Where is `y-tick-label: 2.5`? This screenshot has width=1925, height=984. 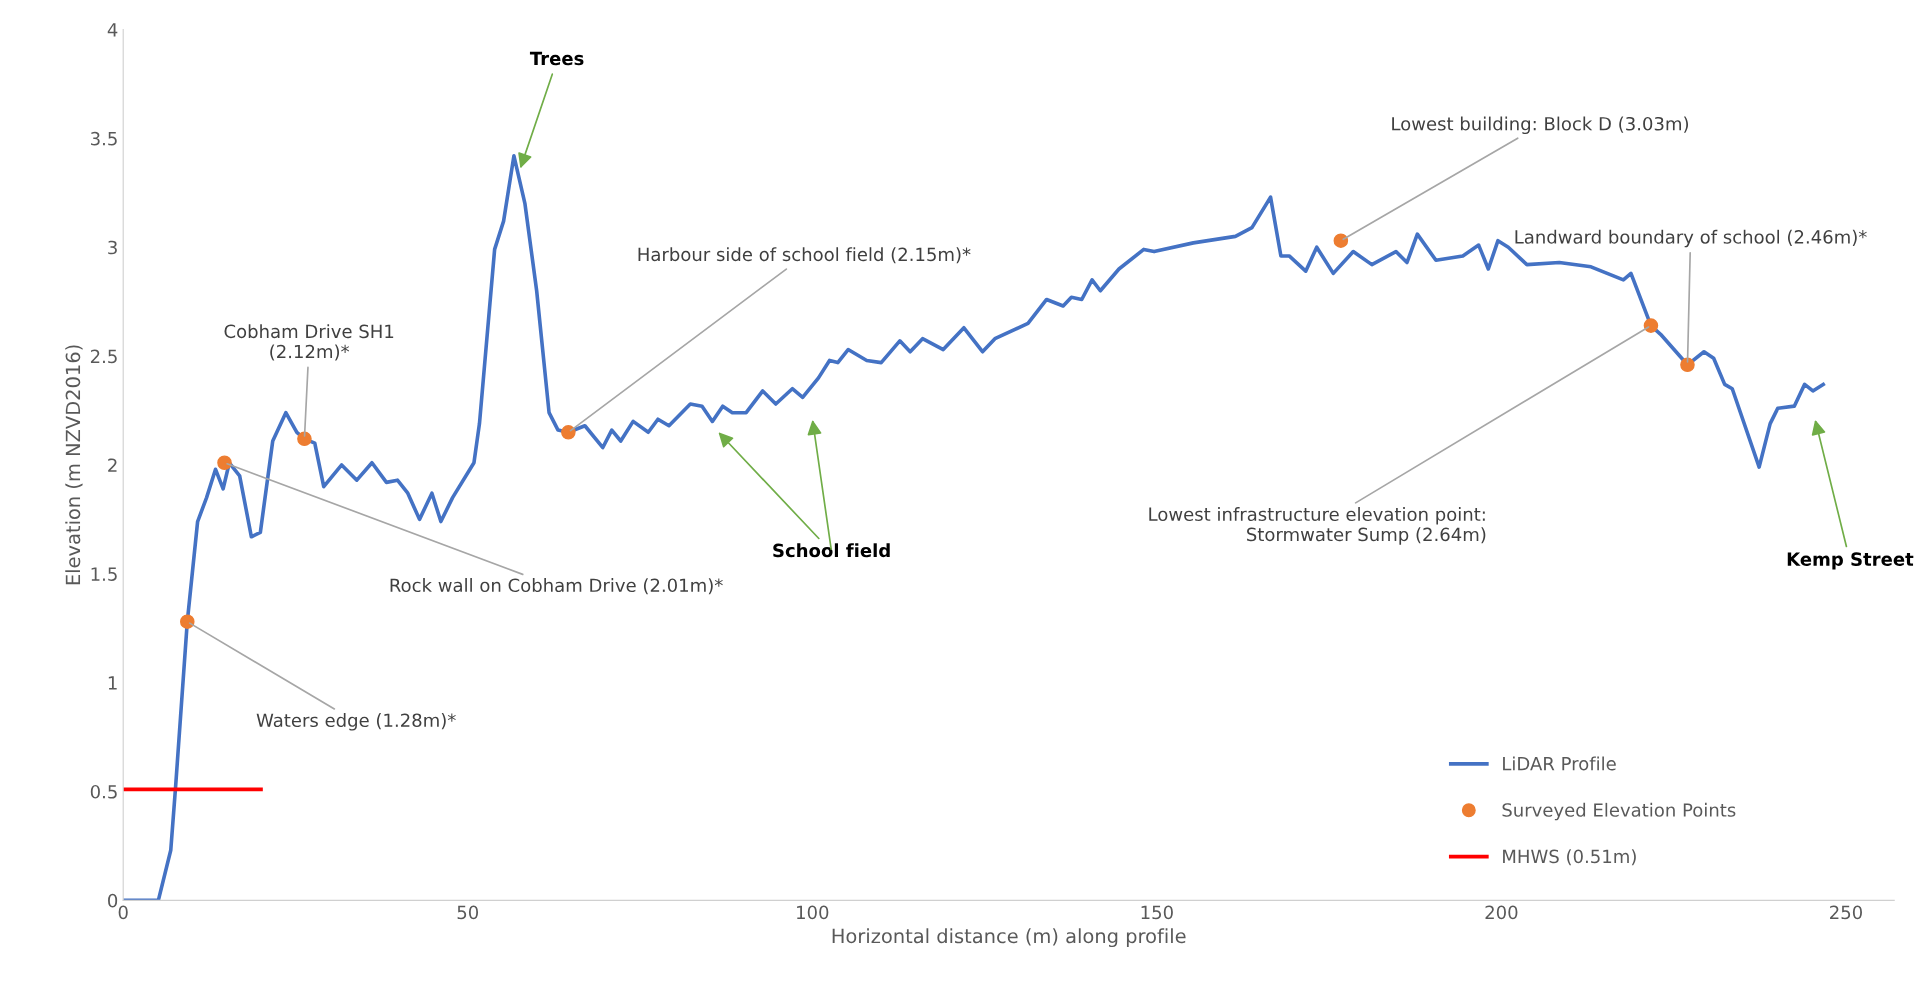 y-tick-label: 2.5 is located at coordinates (103, 356).